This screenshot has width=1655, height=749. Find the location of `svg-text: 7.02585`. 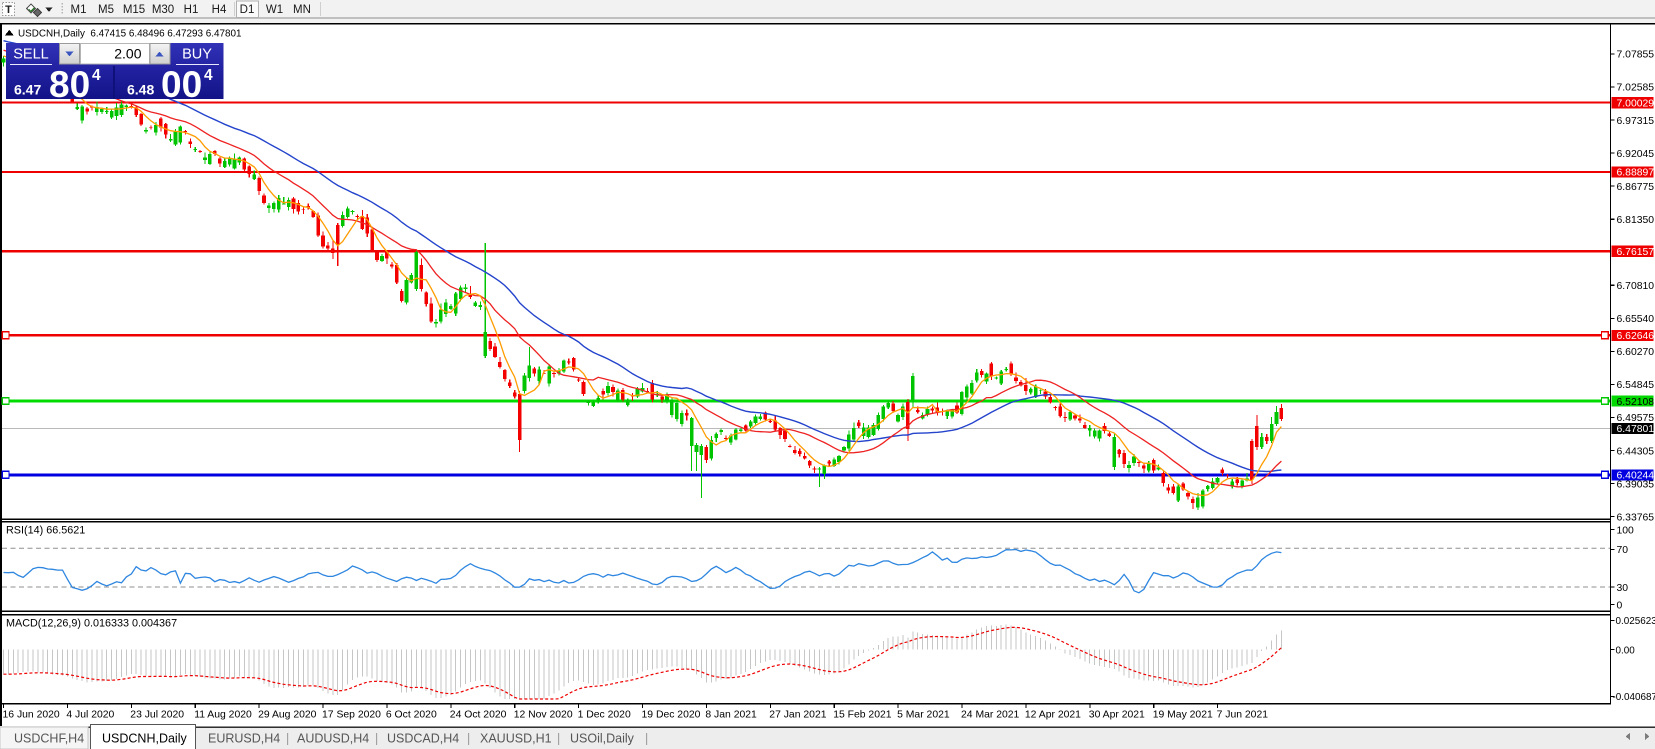

svg-text: 7.02585 is located at coordinates (1636, 88).